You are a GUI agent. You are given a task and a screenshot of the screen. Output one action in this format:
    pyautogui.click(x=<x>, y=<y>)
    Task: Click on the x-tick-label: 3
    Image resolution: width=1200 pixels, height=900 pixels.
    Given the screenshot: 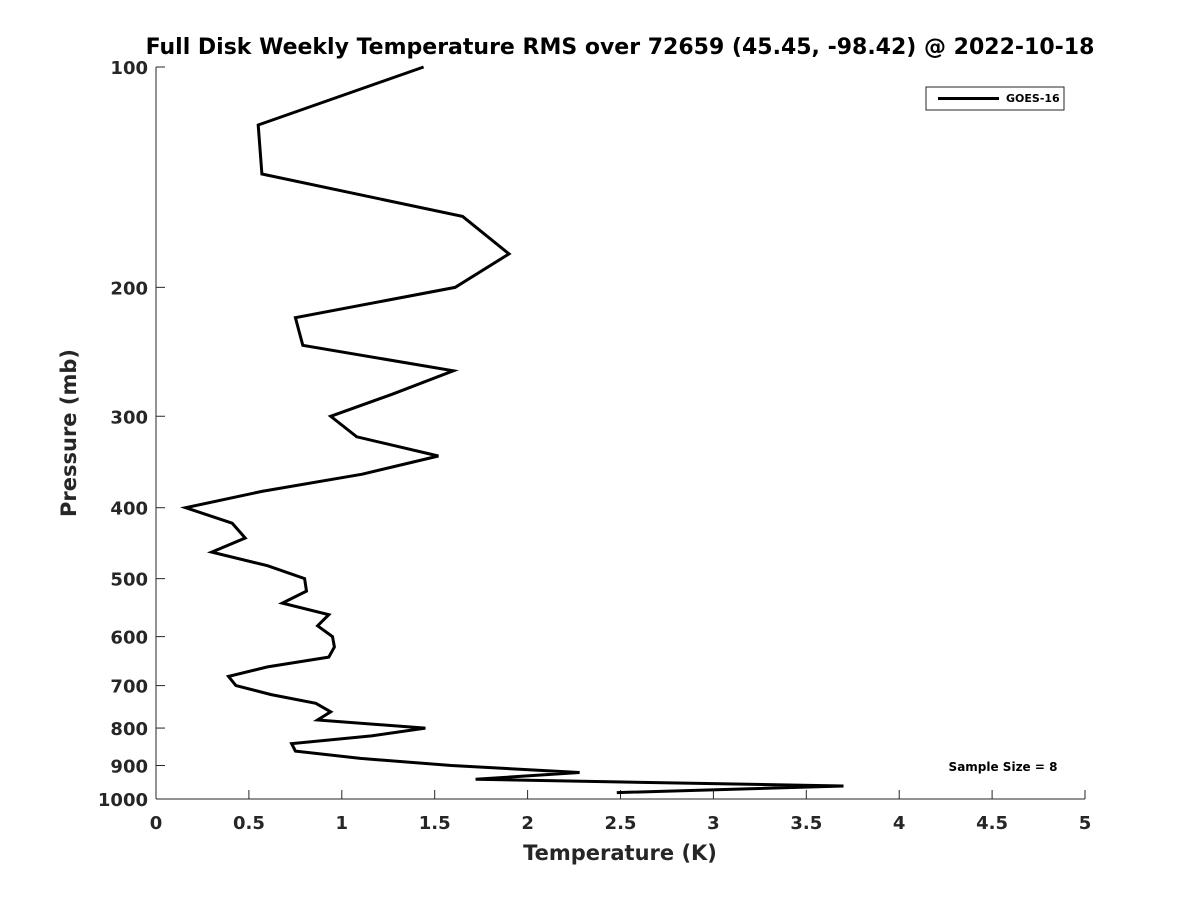 What is the action you would take?
    pyautogui.click(x=713, y=823)
    